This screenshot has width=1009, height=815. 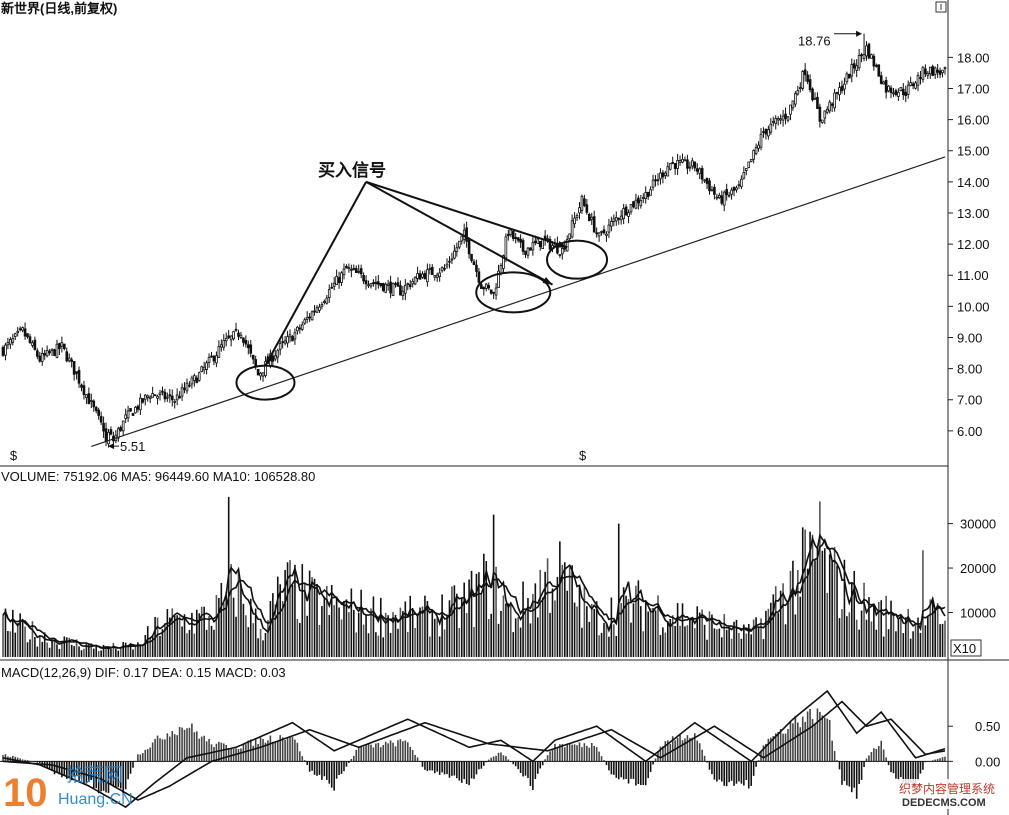 What do you see at coordinates (973, 88) in the screenshot?
I see `price-tick-label: 17.00` at bounding box center [973, 88].